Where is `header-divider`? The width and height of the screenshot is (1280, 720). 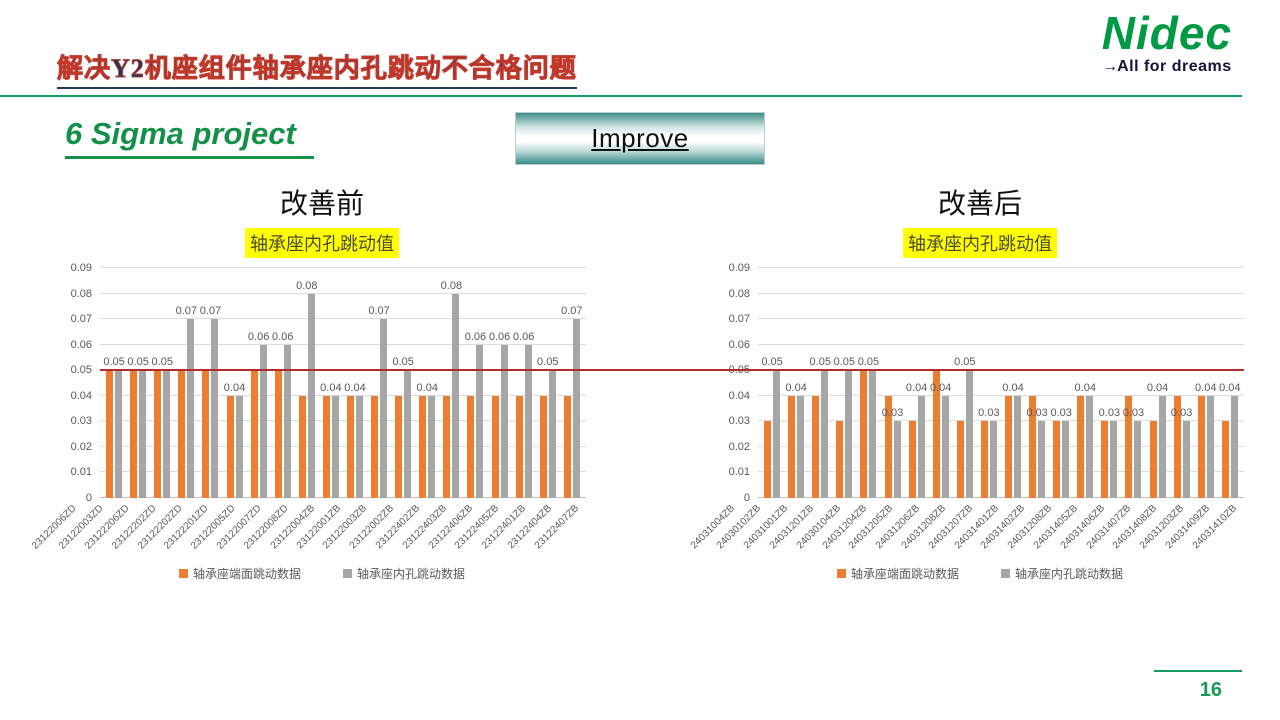 header-divider is located at coordinates (621, 96).